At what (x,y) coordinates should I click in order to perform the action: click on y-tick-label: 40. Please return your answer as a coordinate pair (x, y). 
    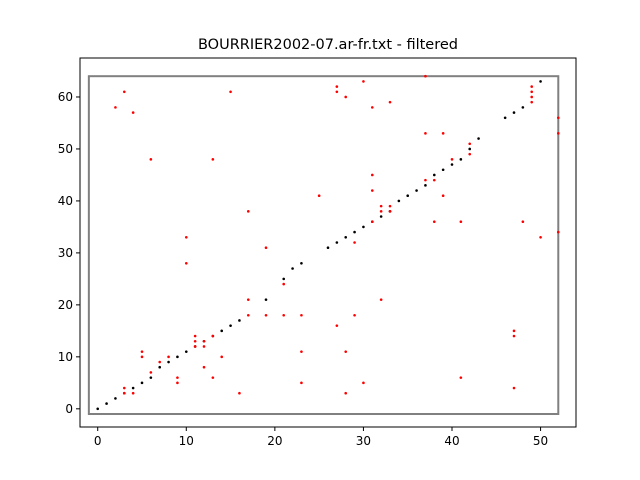
    Looking at the image, I should click on (65, 201).